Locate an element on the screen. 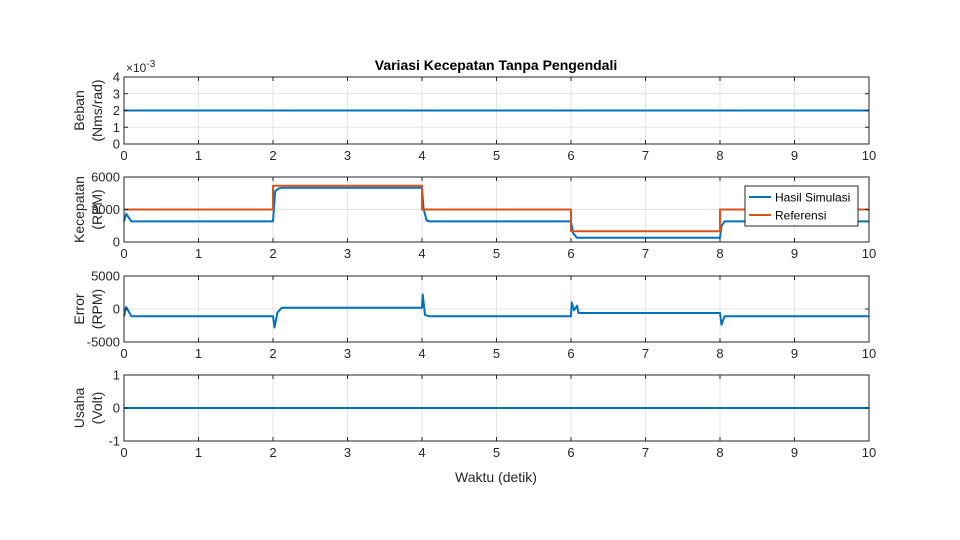 The width and height of the screenshot is (960, 540). series-line-hasil-simulasi is located at coordinates (496, 212).